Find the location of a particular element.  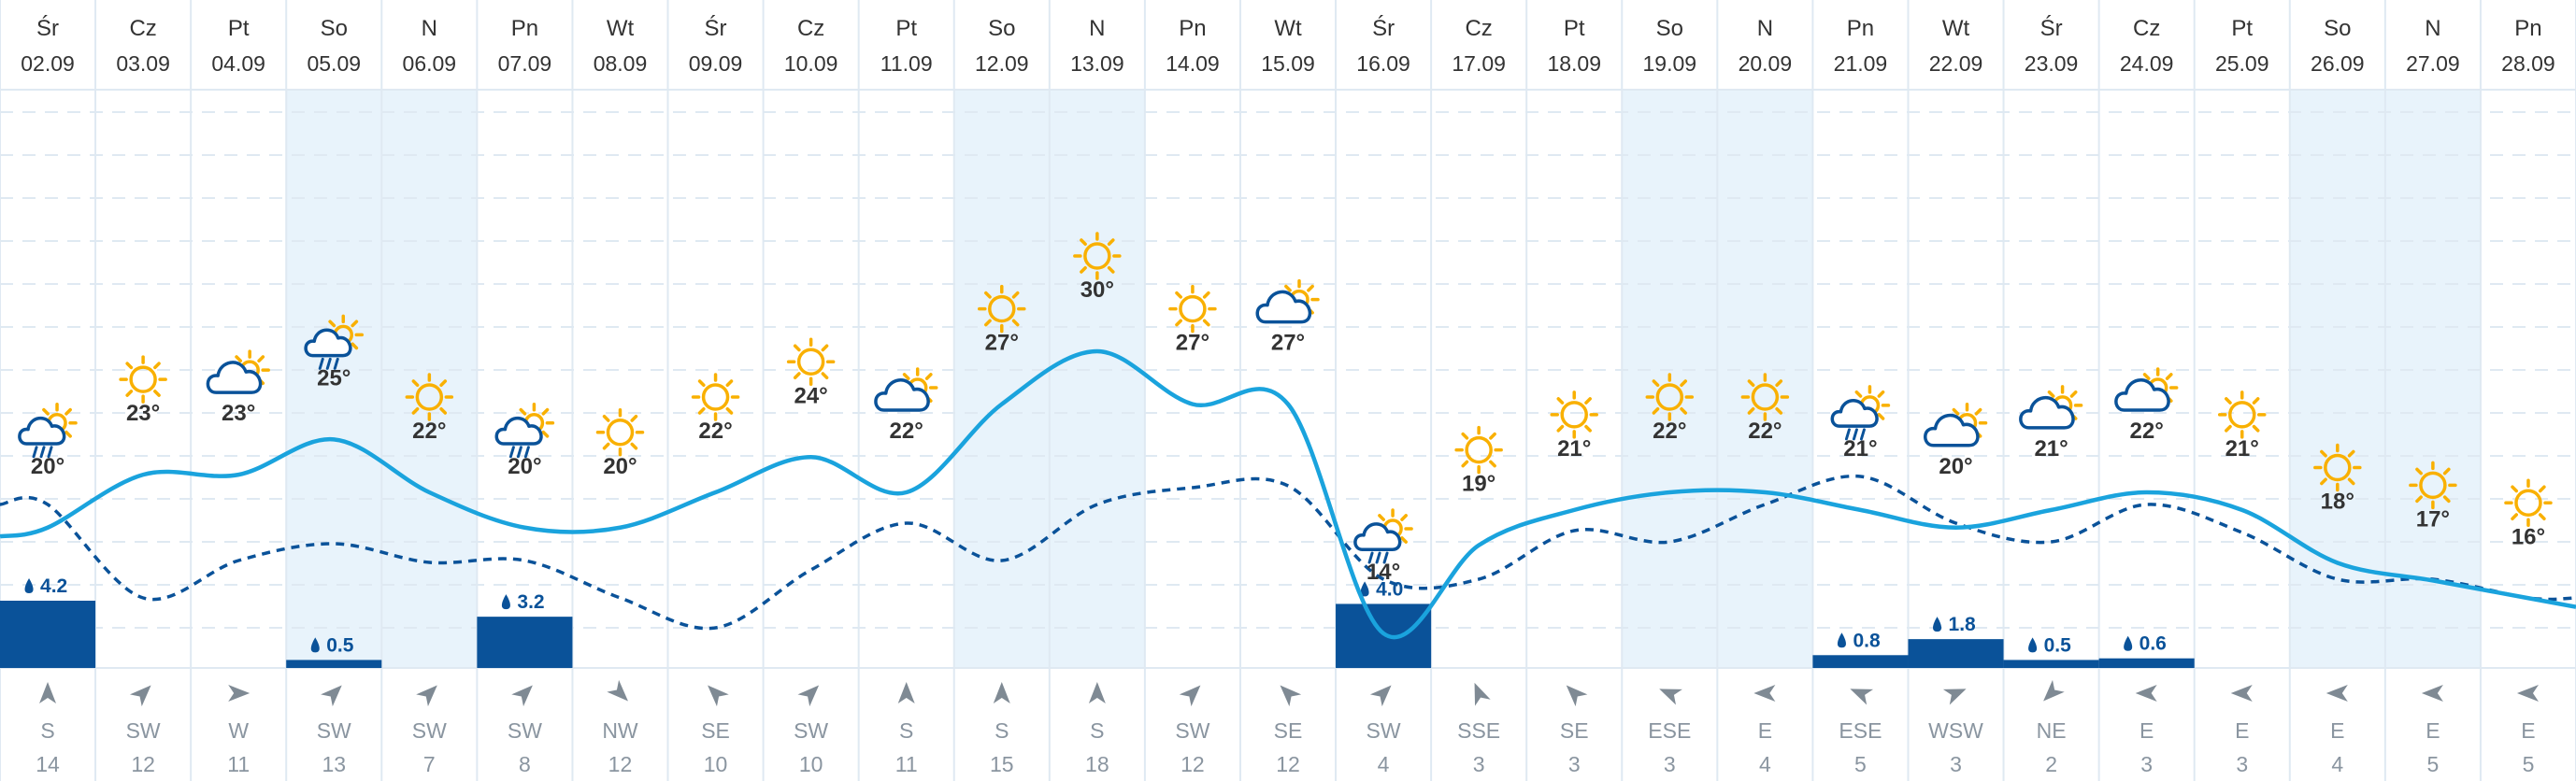

wind-direction-label: W is located at coordinates (238, 730).